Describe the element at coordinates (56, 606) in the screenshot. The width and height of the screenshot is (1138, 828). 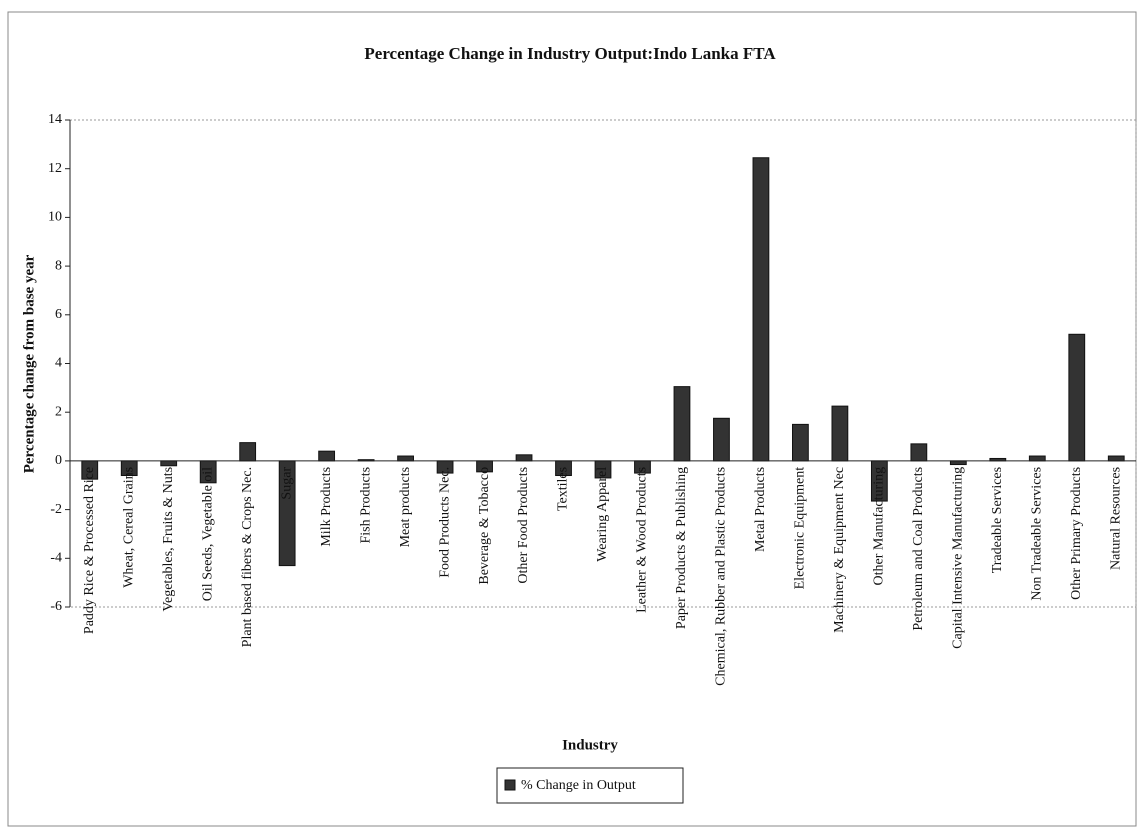
I see `y-tick-label: -6` at that location.